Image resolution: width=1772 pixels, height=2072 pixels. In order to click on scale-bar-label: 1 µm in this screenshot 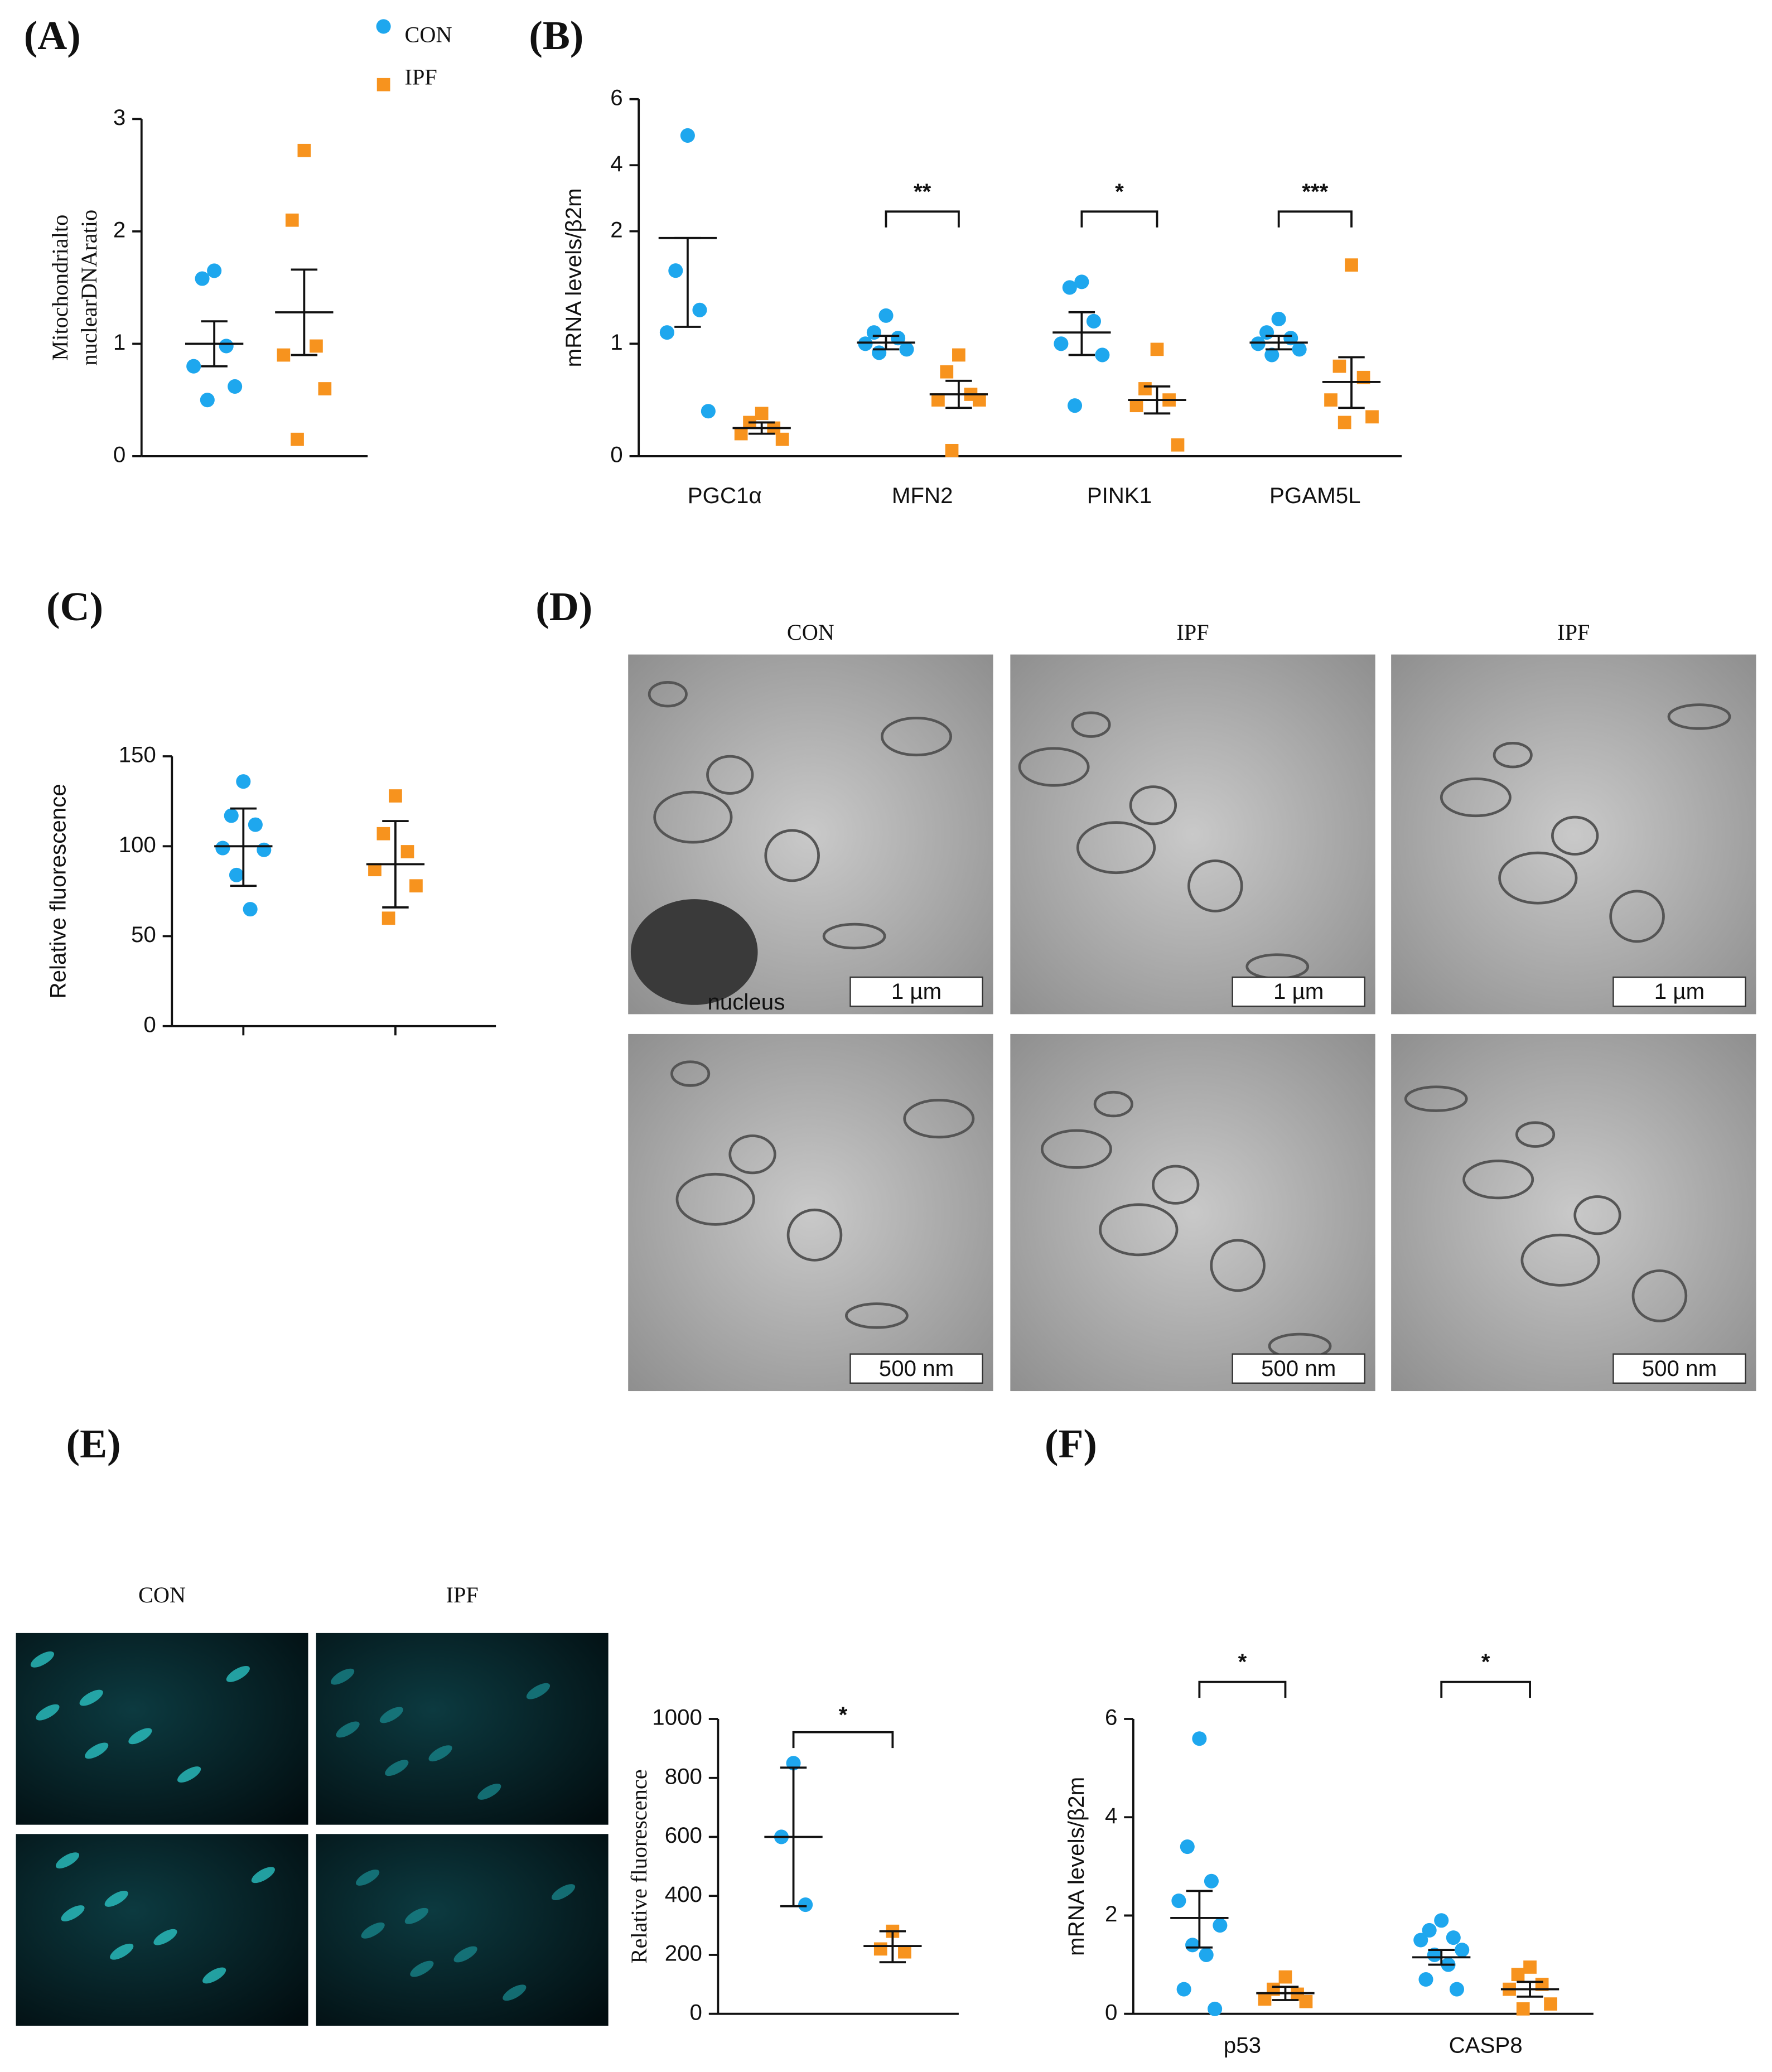, I will do `click(1298, 991)`.